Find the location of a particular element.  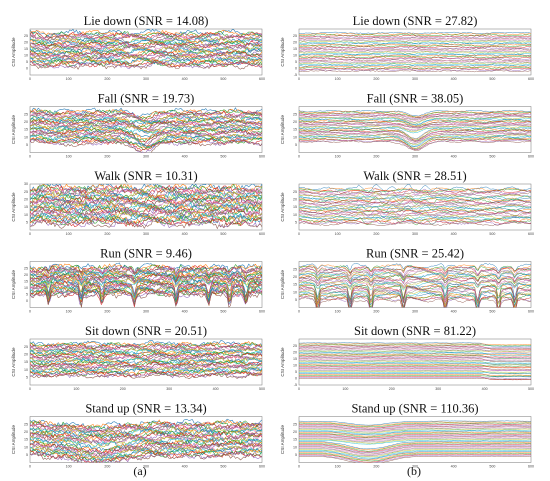

chart-title: Lie down (SNR = 27.82) is located at coordinates (415, 21).